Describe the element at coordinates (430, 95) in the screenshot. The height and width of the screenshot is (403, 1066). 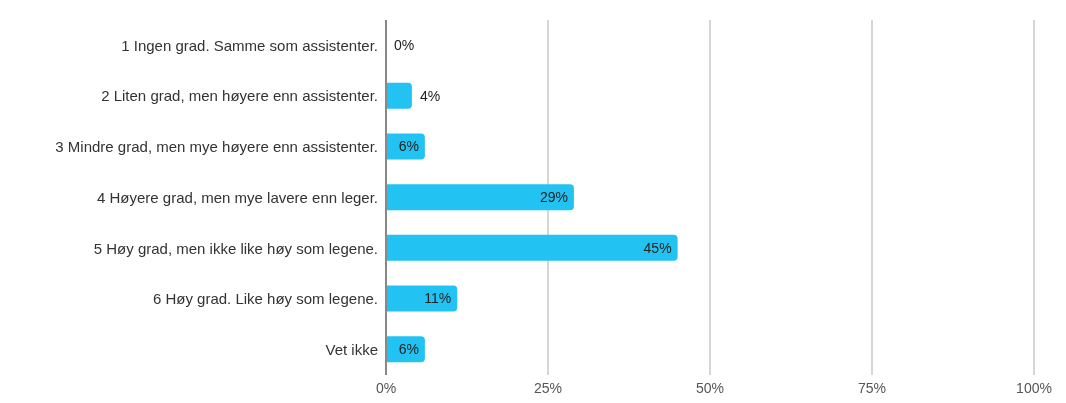
I see `data-label: 4%` at that location.